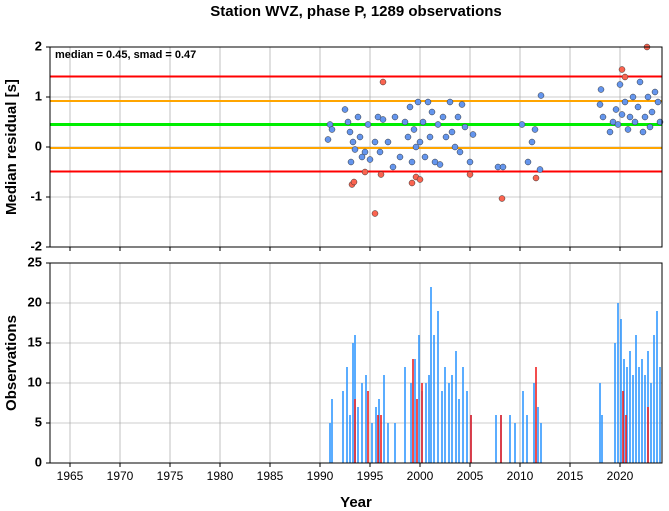 This screenshot has width=669, height=511. I want to click on x-tick-label: 1970, so click(120, 476).